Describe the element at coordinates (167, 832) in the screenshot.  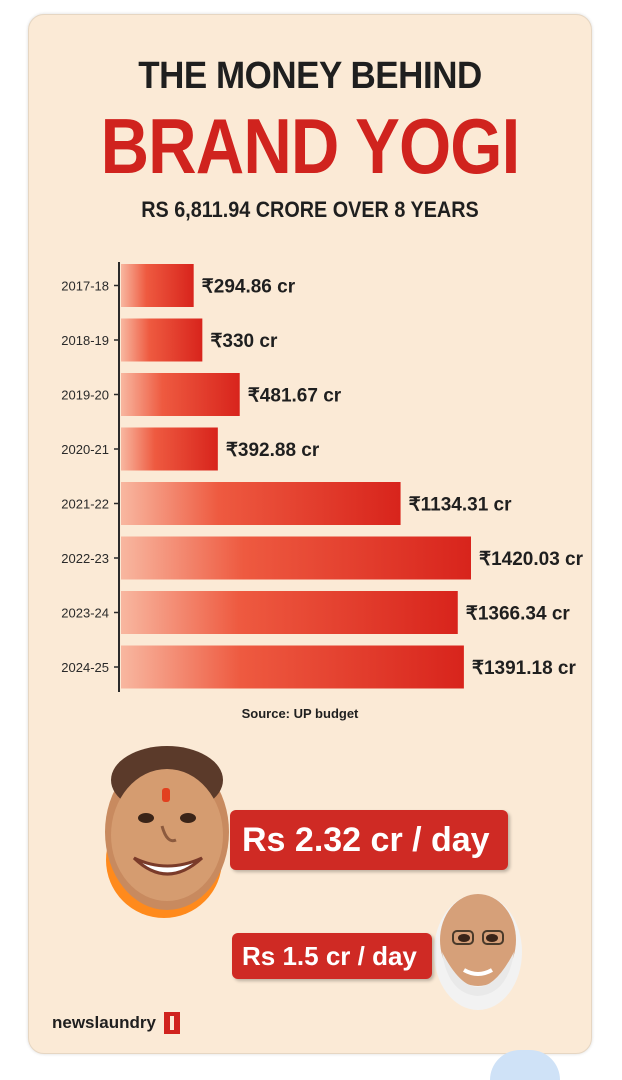
I see `yogi-portrait` at that location.